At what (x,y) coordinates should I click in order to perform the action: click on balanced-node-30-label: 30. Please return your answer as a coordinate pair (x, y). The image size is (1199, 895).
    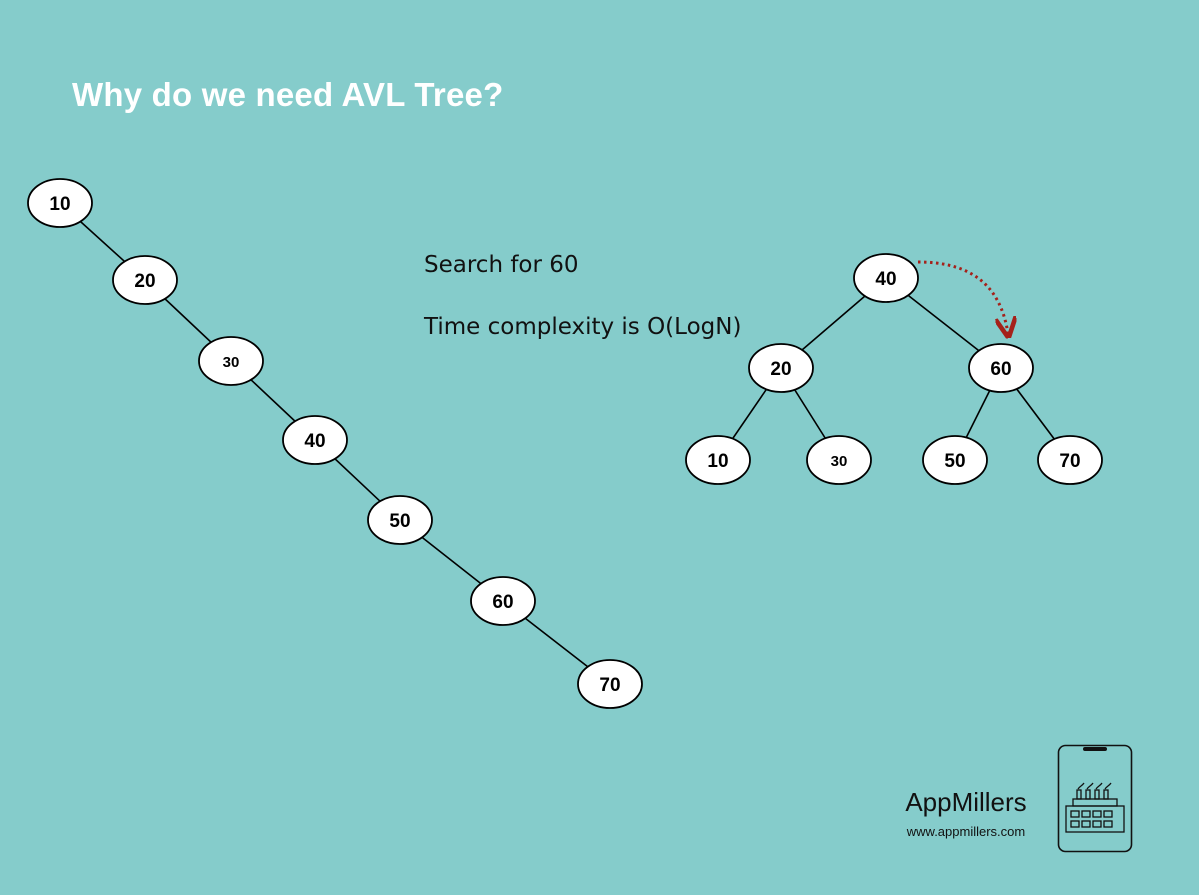
    Looking at the image, I should click on (839, 461).